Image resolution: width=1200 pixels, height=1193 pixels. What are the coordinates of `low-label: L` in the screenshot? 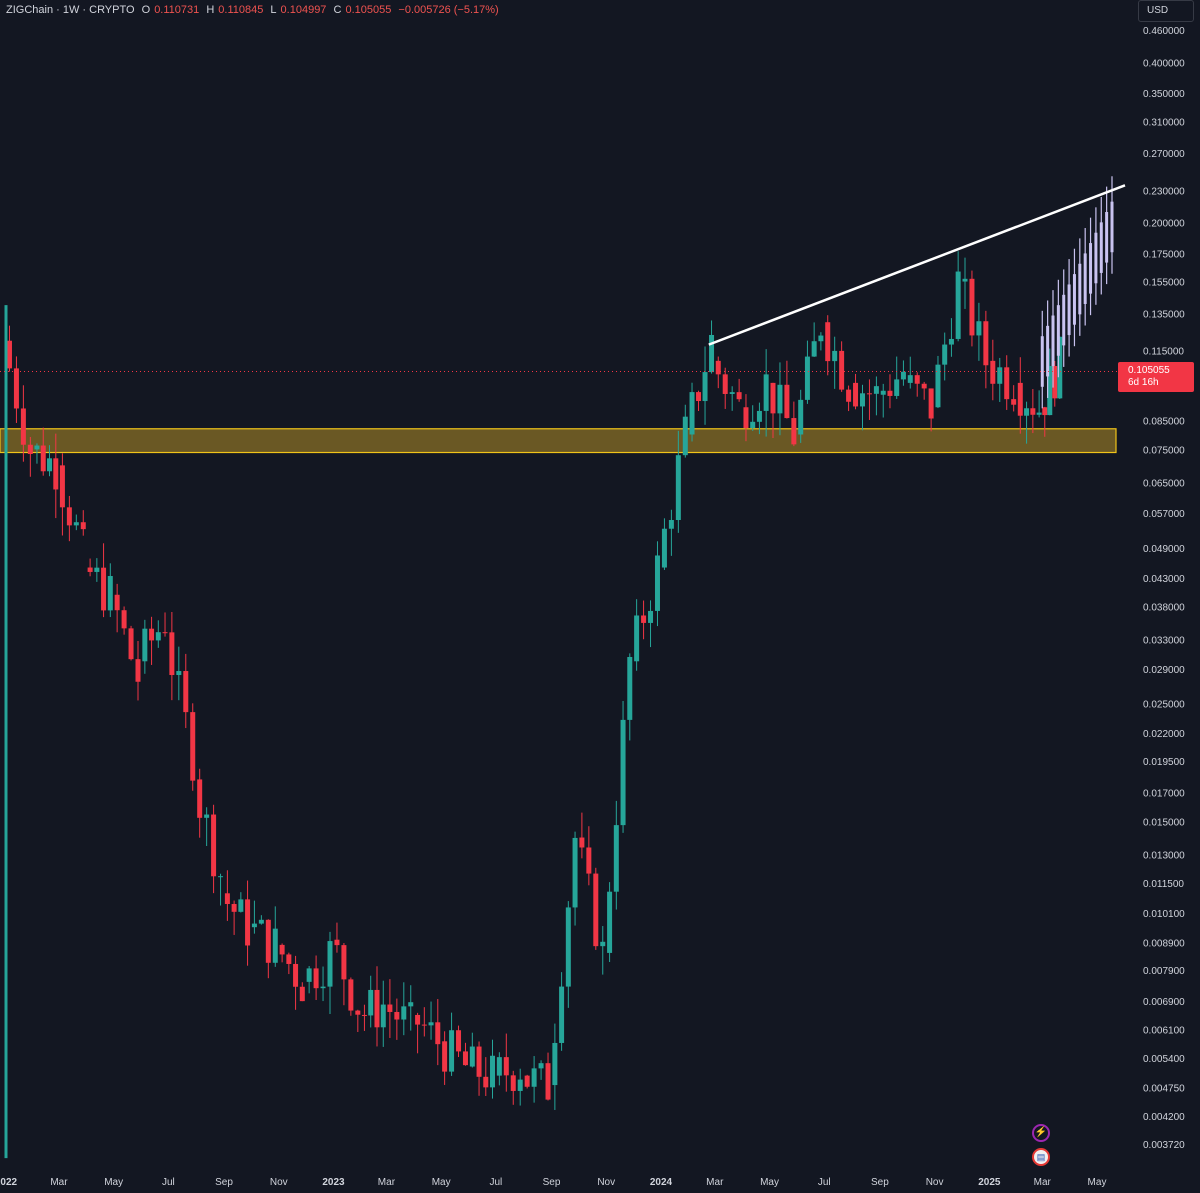 It's located at (273, 10).